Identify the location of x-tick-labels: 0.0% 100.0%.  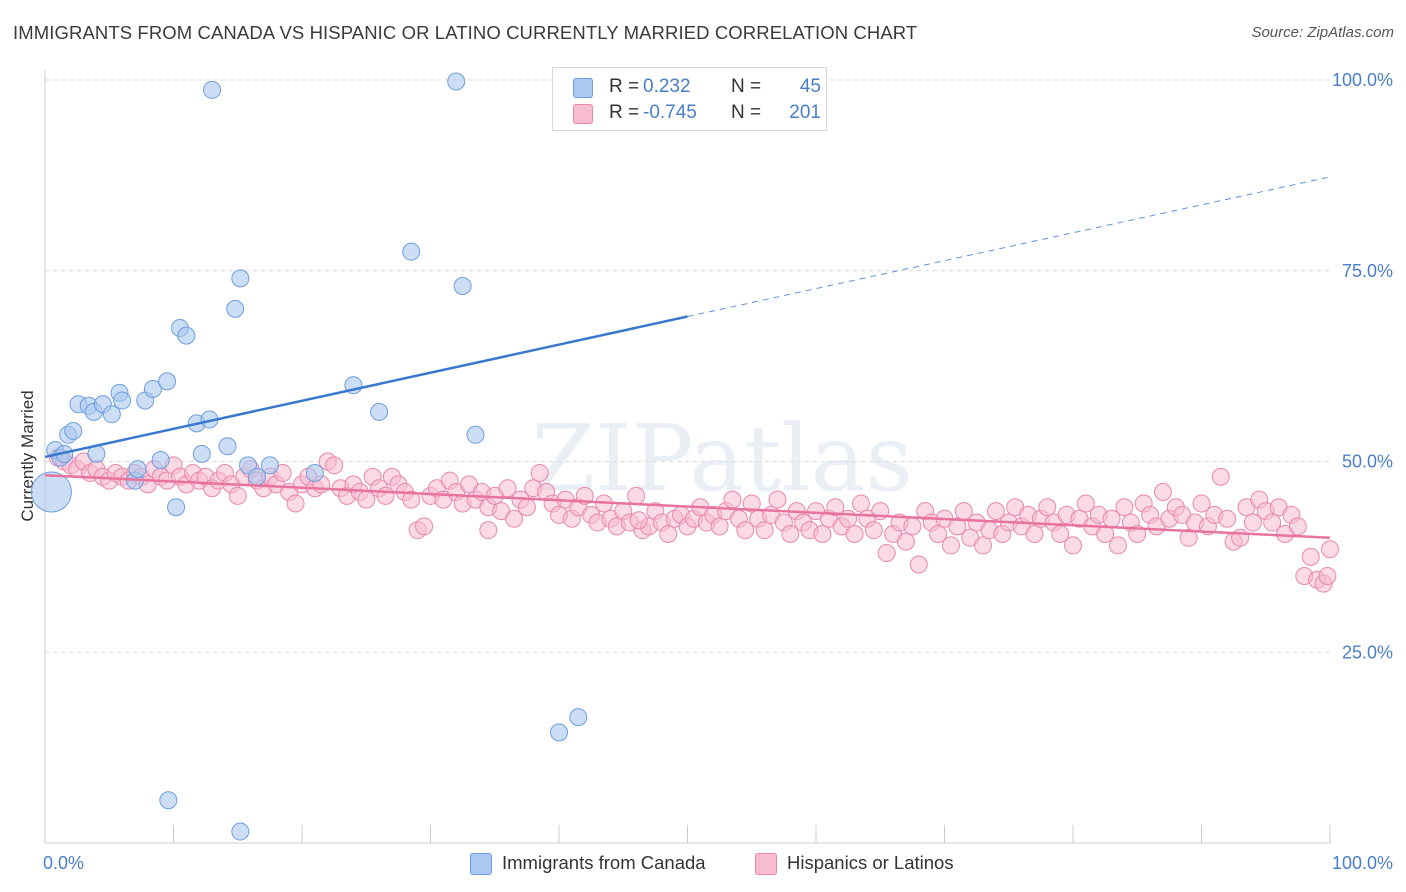
(718, 863).